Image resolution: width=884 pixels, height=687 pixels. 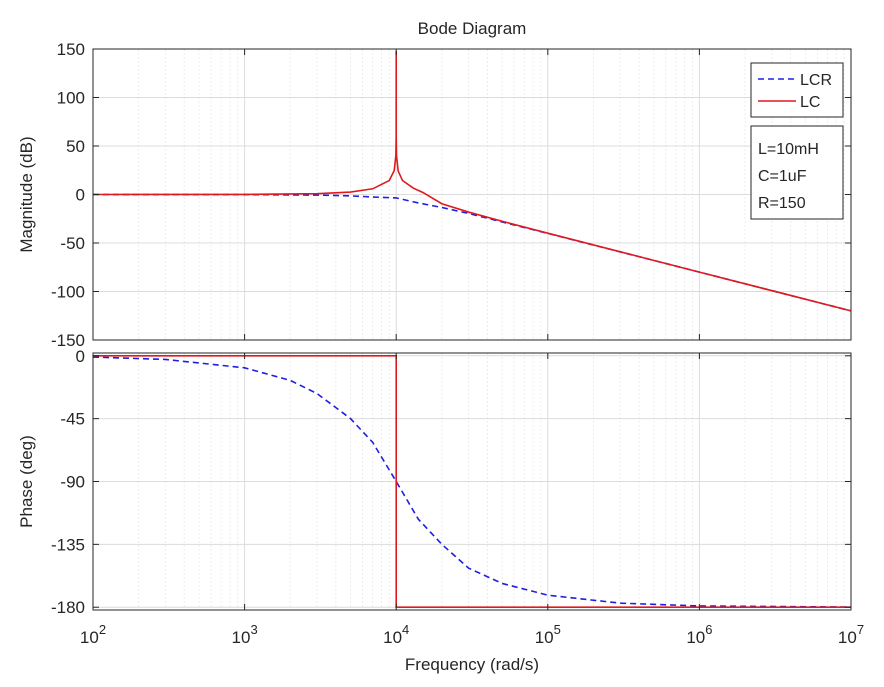 What do you see at coordinates (68, 292) in the screenshot?
I see `y-tick-label: -100` at bounding box center [68, 292].